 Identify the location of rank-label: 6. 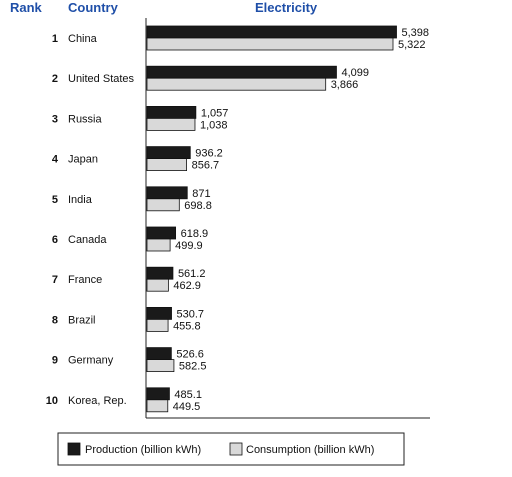
(55, 240).